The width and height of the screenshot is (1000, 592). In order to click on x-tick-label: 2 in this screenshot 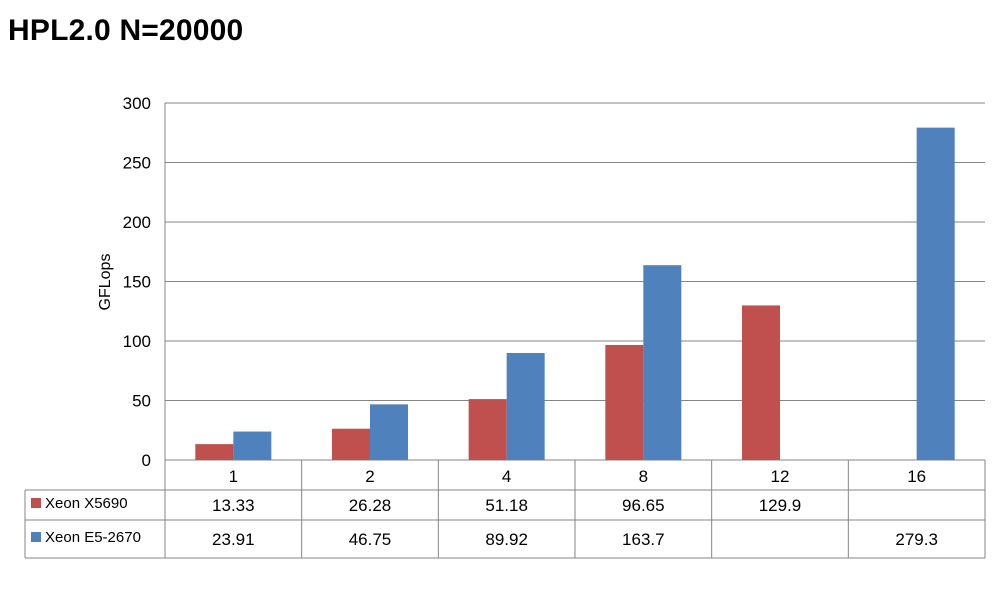, I will do `click(369, 476)`.